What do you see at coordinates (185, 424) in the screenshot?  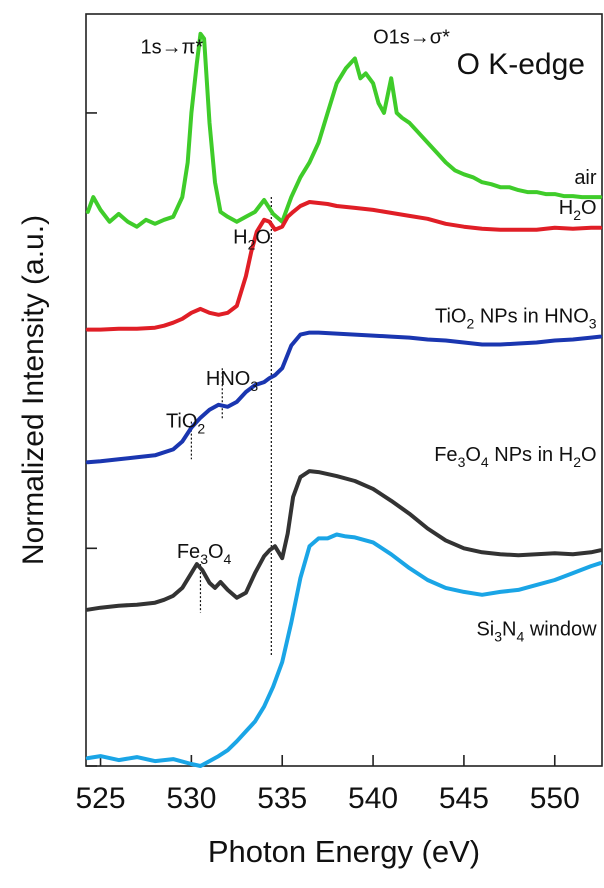 I see `annotation-tio2_peak: TiO2​` at bounding box center [185, 424].